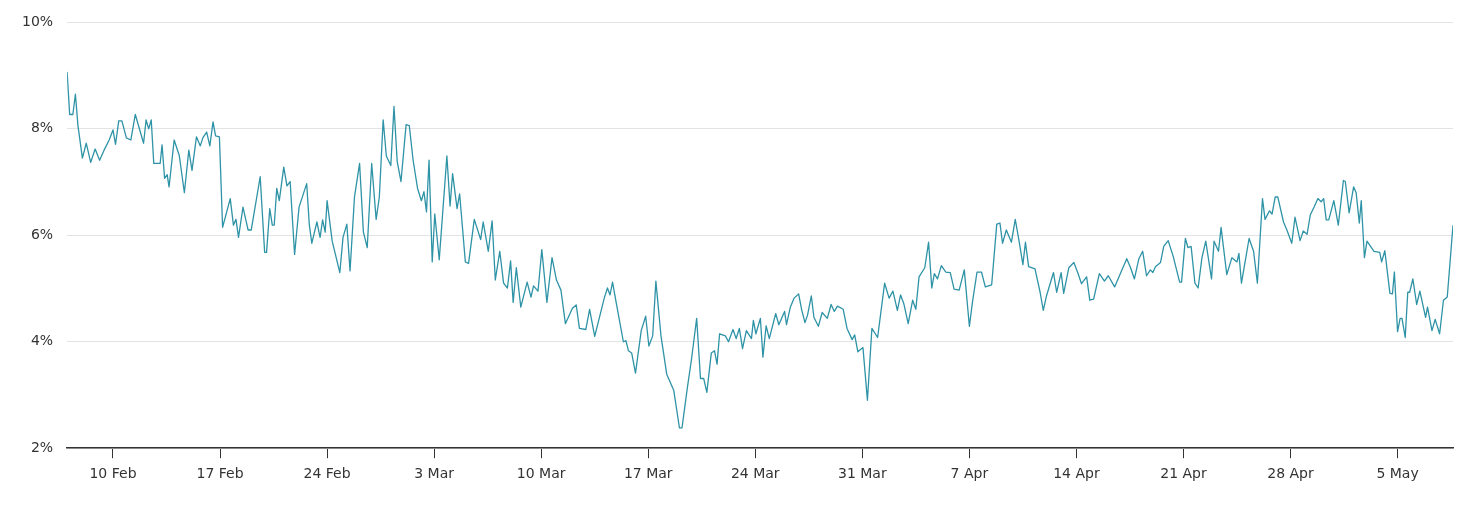  I want to click on x-tick-label: 24 Feb, so click(327, 473).